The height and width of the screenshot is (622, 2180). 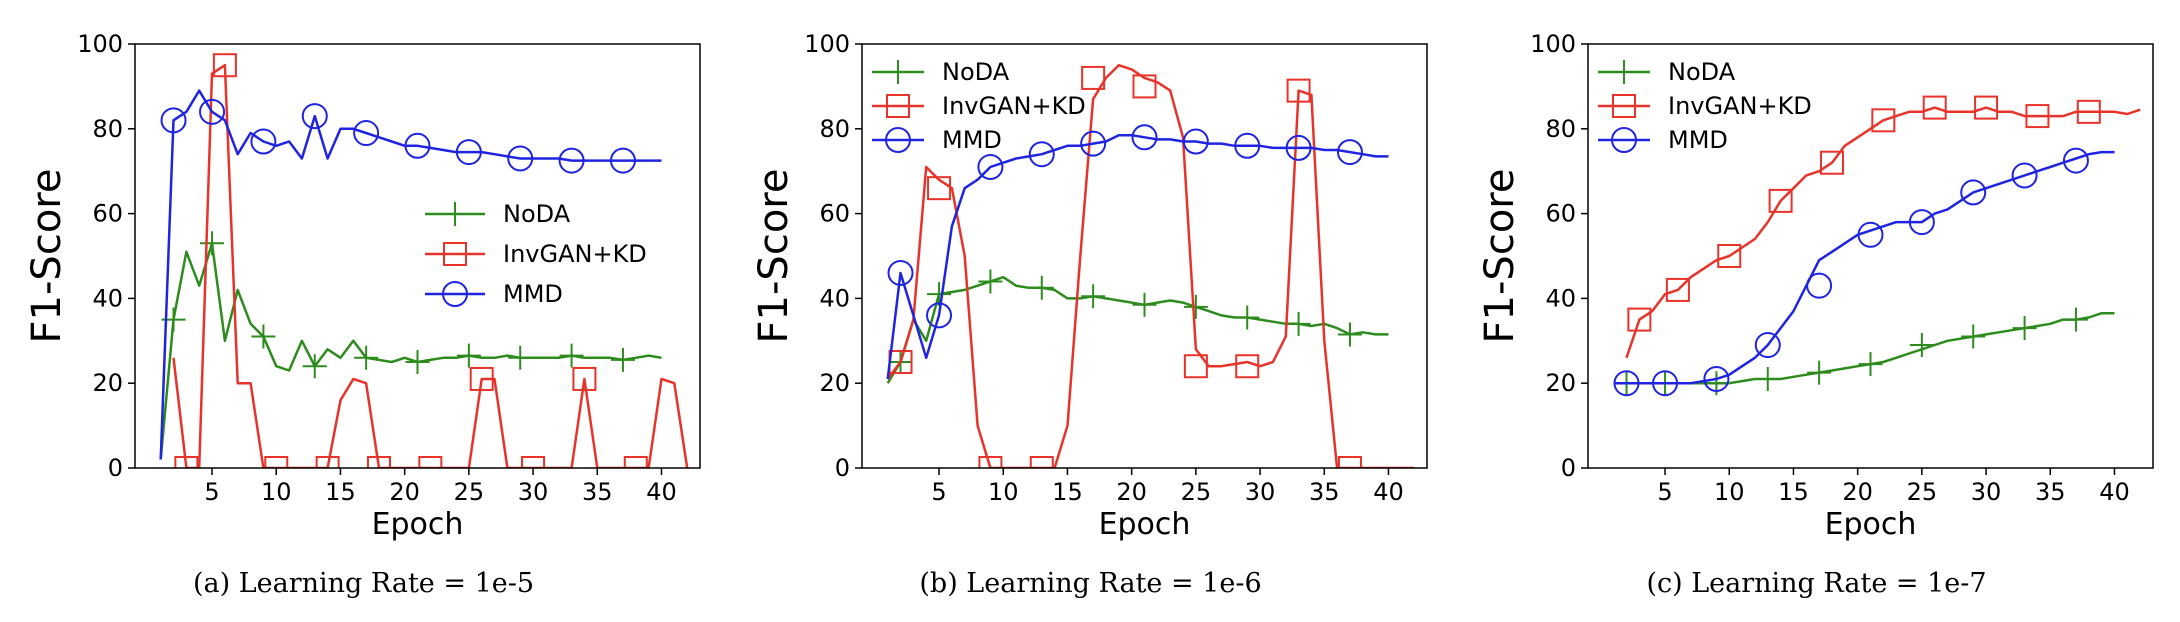 What do you see at coordinates (404, 492) in the screenshot?
I see `xtick-label-a-3: 20` at bounding box center [404, 492].